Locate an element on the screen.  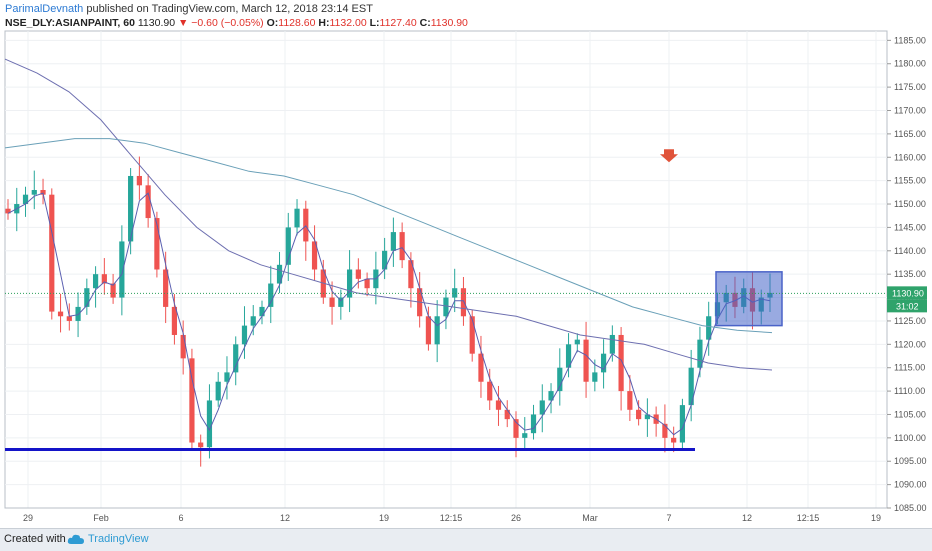
y-tick-label: 1090.00 is located at coordinates (910, 485).